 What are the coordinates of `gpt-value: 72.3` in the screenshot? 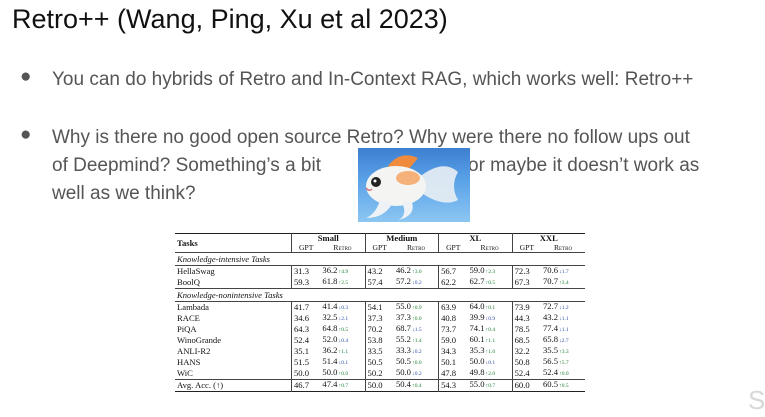 It's located at (526, 271).